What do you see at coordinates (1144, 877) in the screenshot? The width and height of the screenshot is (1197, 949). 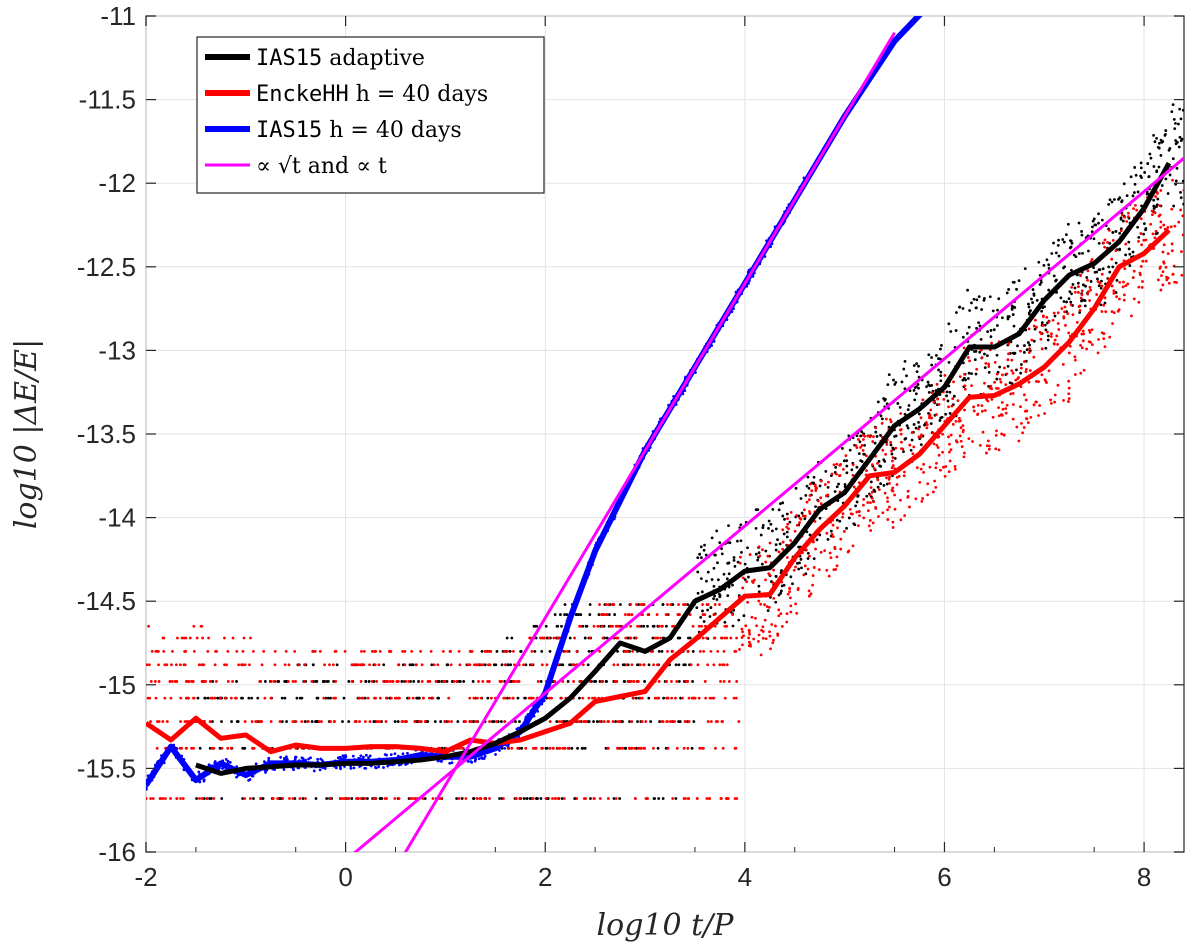 I see `x-tick-label: 8` at bounding box center [1144, 877].